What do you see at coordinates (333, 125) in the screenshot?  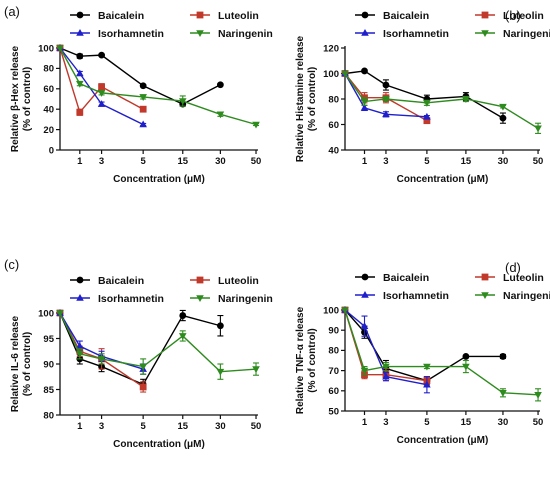 I see `y-tick-label: 60` at bounding box center [333, 125].